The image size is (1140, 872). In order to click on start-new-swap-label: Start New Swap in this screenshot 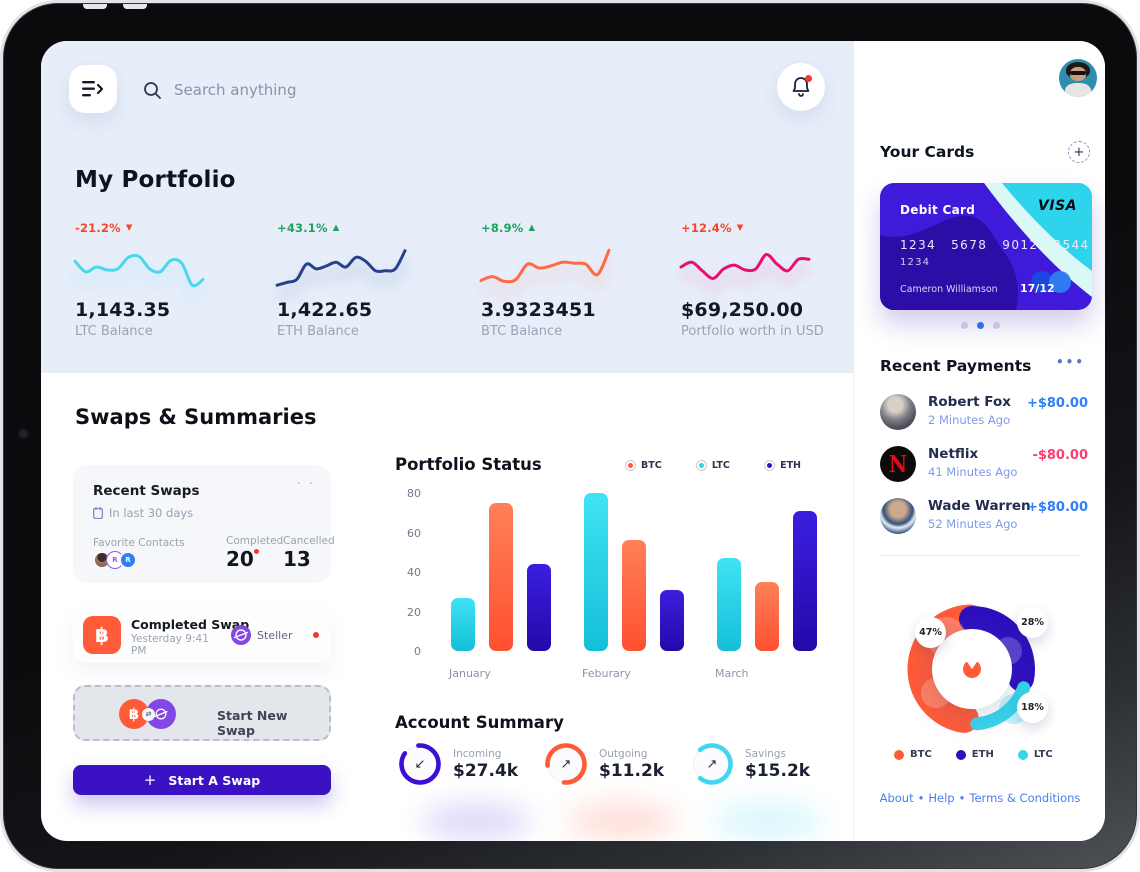, I will do `click(252, 723)`.